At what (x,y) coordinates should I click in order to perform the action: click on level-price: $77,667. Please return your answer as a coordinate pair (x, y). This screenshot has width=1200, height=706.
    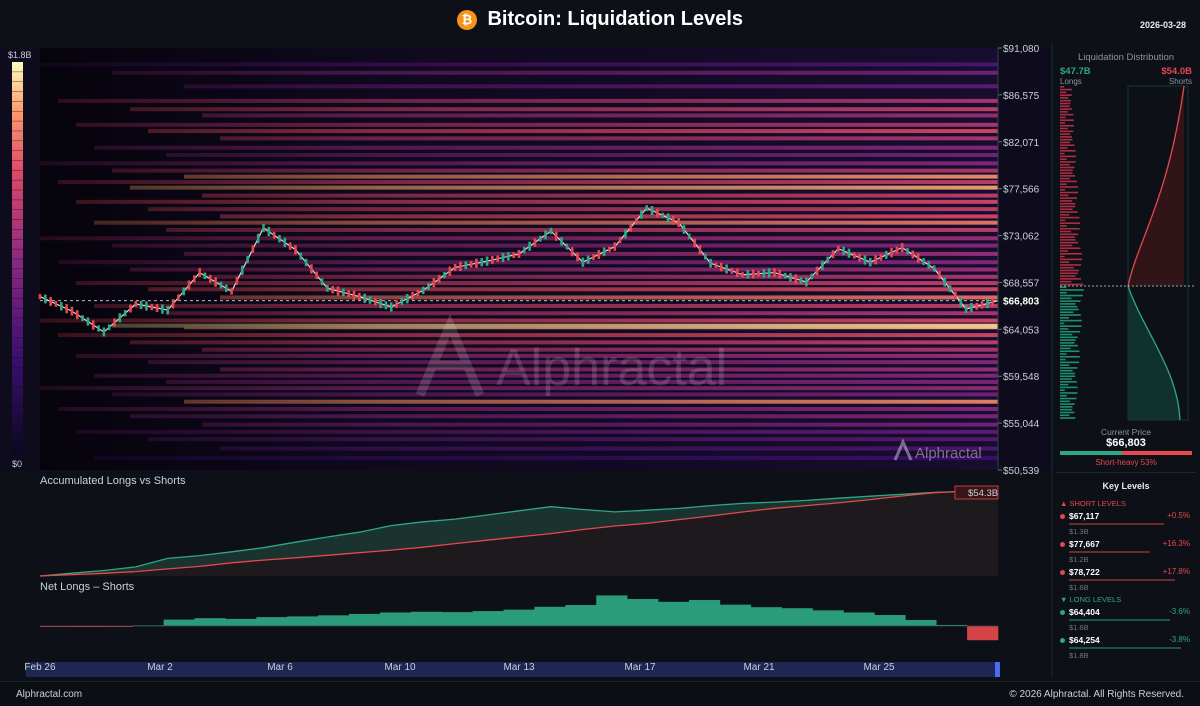
    Looking at the image, I should click on (1084, 544).